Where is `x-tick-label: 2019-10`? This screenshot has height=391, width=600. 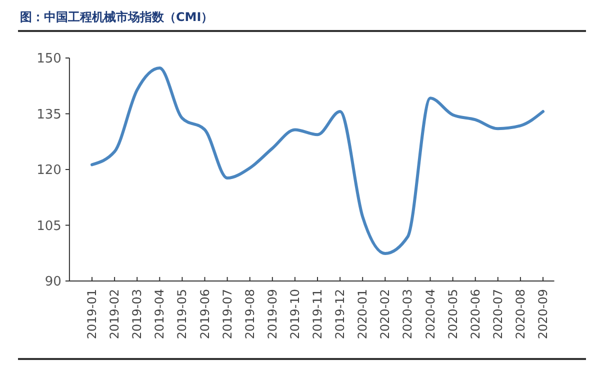 x-tick-label: 2019-10 is located at coordinates (295, 314).